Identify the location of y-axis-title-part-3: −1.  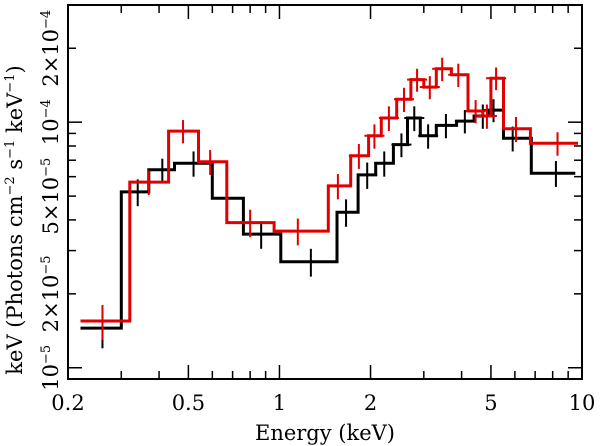
(10, 149).